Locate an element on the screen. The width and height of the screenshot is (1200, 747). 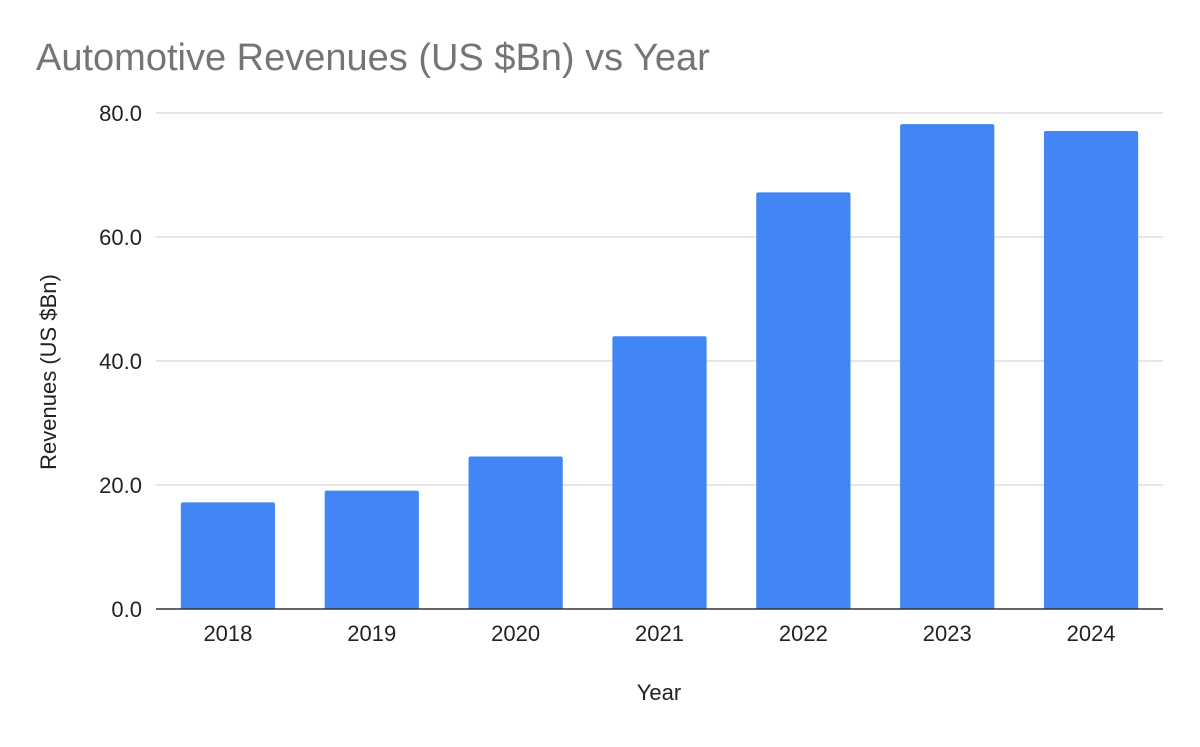
y-axis-label: Revenues (US $Bn) is located at coordinates (48, 372).